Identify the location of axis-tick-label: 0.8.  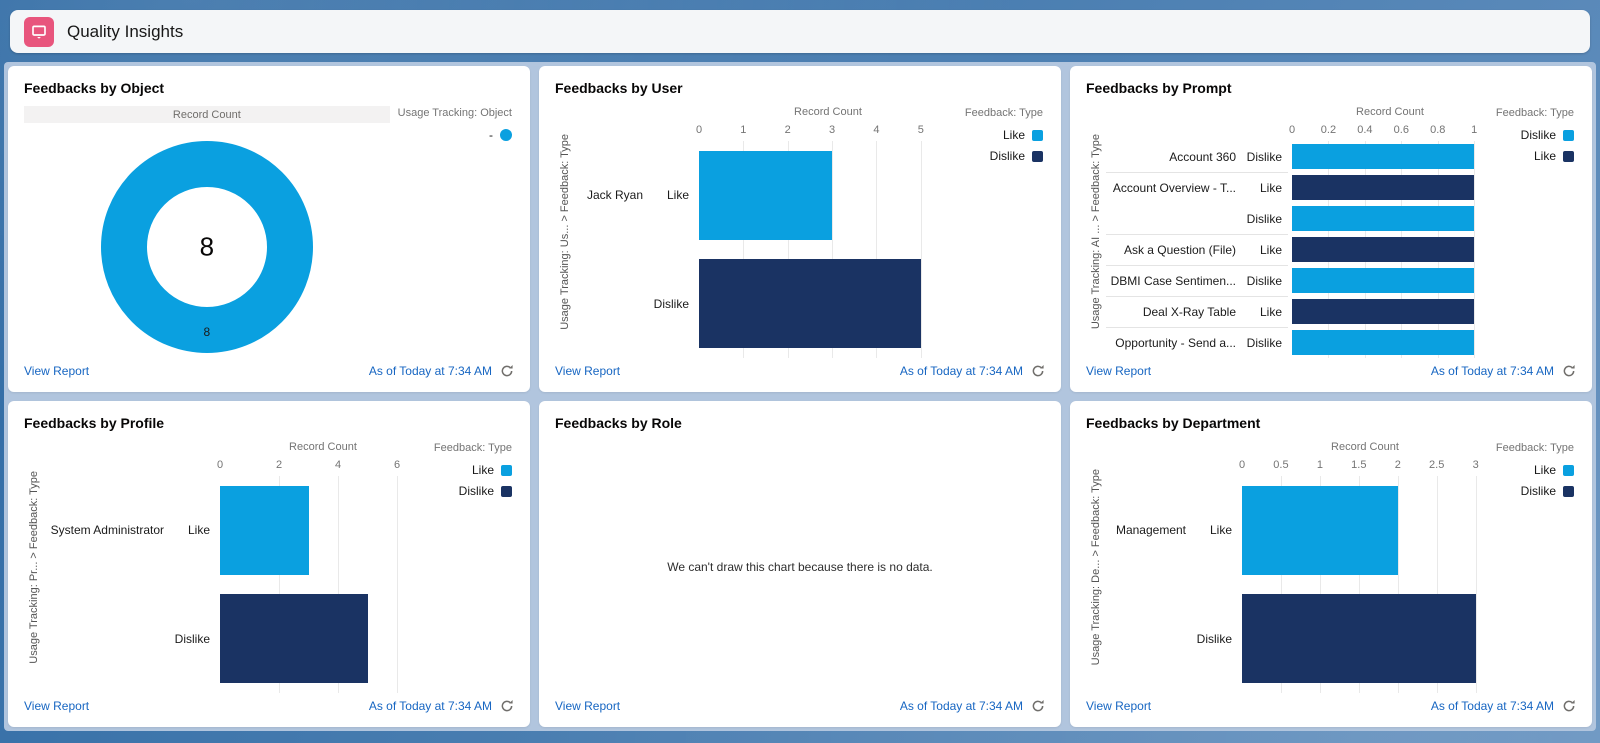
(1438, 130).